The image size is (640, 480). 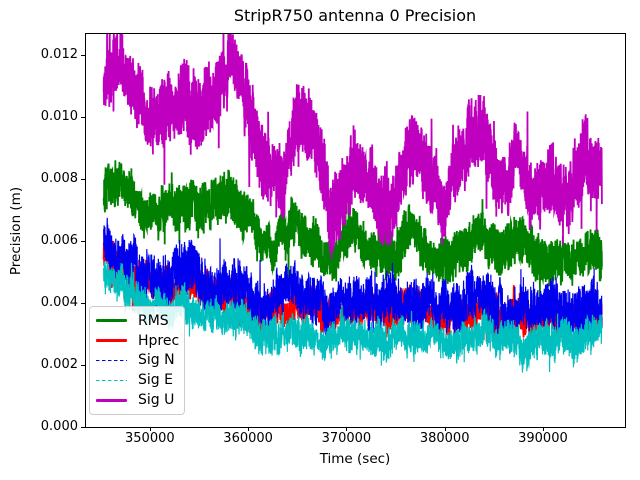 What do you see at coordinates (248, 438) in the screenshot?
I see `x-tick-label: 360000` at bounding box center [248, 438].